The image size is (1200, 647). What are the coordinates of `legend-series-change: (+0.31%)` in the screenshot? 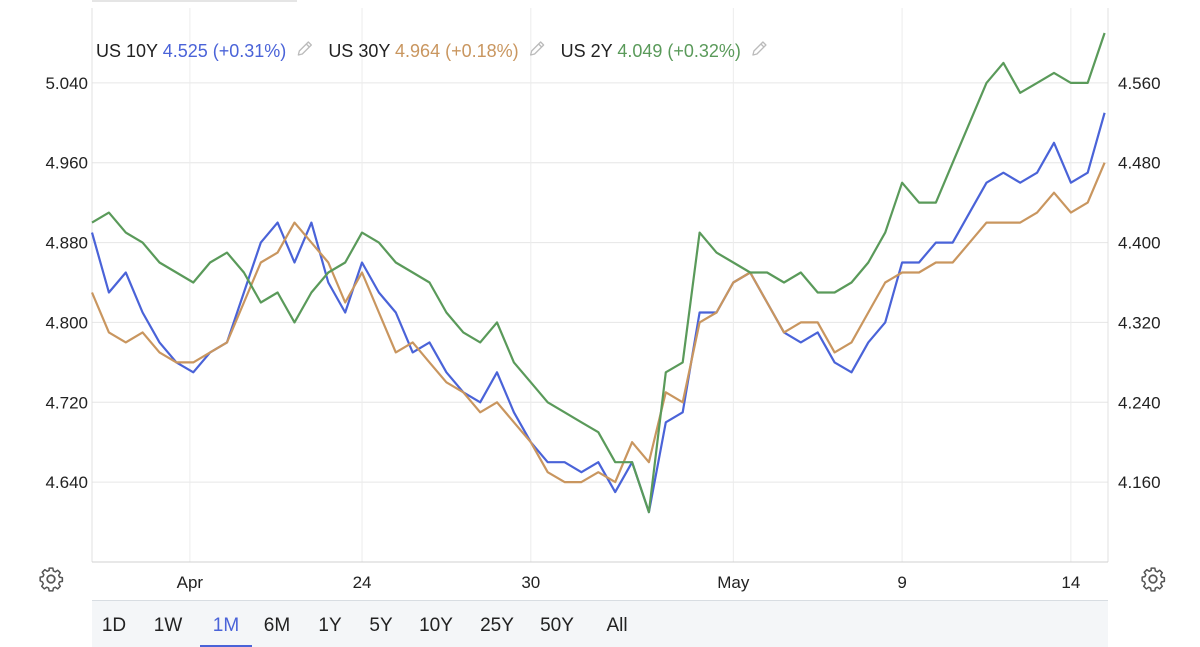 It's located at (250, 51).